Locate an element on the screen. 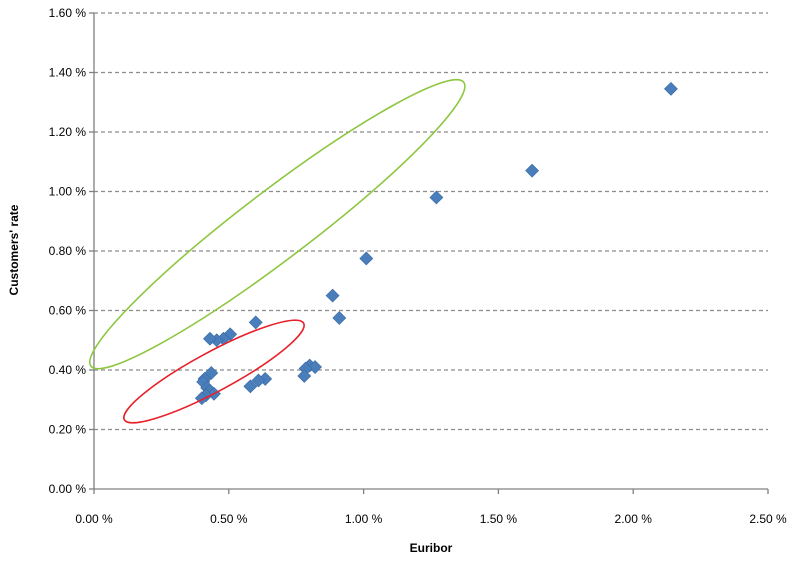 The image size is (795, 565). x-tick-label-3: 1.50 % is located at coordinates (499, 519).